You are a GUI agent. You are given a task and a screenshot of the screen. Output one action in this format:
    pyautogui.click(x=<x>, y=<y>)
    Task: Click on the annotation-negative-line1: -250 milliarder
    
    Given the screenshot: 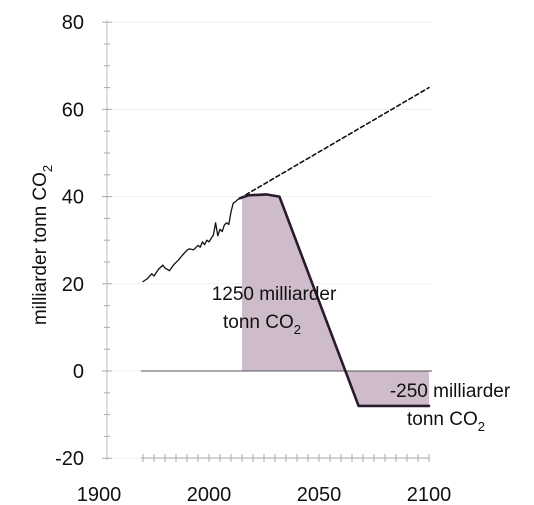 What is the action you would take?
    pyautogui.click(x=450, y=391)
    